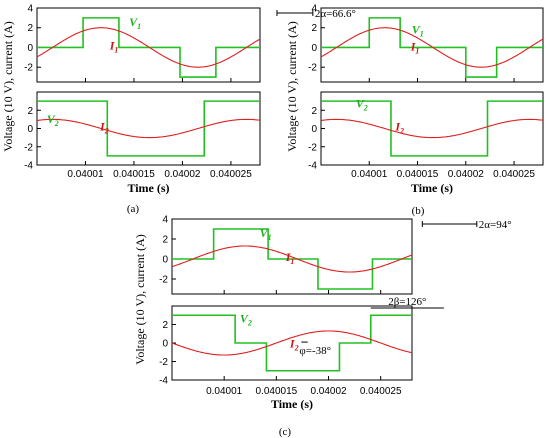 This screenshot has width=550, height=438. What do you see at coordinates (165, 240) in the screenshot?
I see `plot-c-top-ytick-label: 2` at bounding box center [165, 240].